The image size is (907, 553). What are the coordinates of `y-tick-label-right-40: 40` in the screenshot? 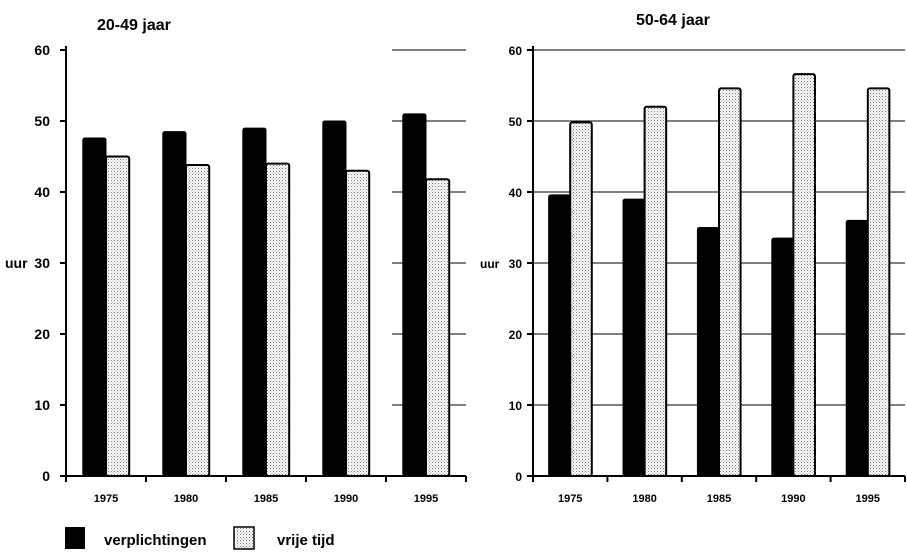 It's located at (516, 193).